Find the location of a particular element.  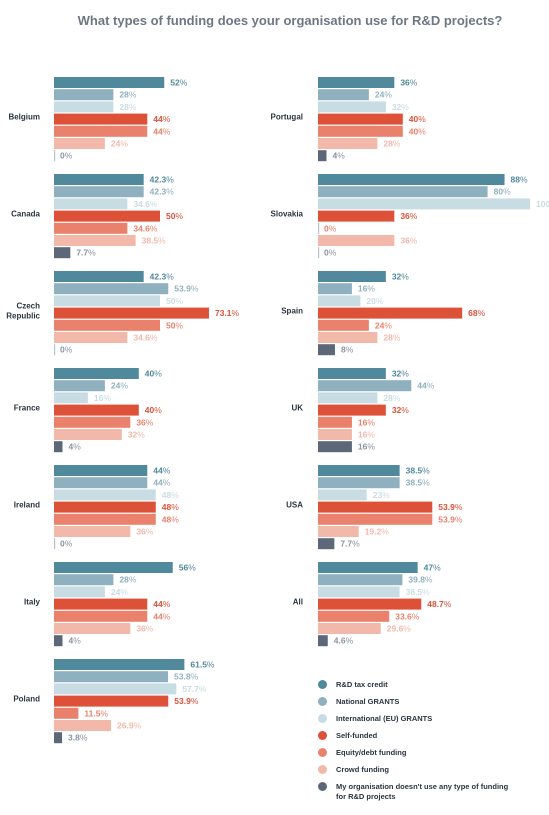

data-label-self-funded: 73.1% is located at coordinates (227, 313).